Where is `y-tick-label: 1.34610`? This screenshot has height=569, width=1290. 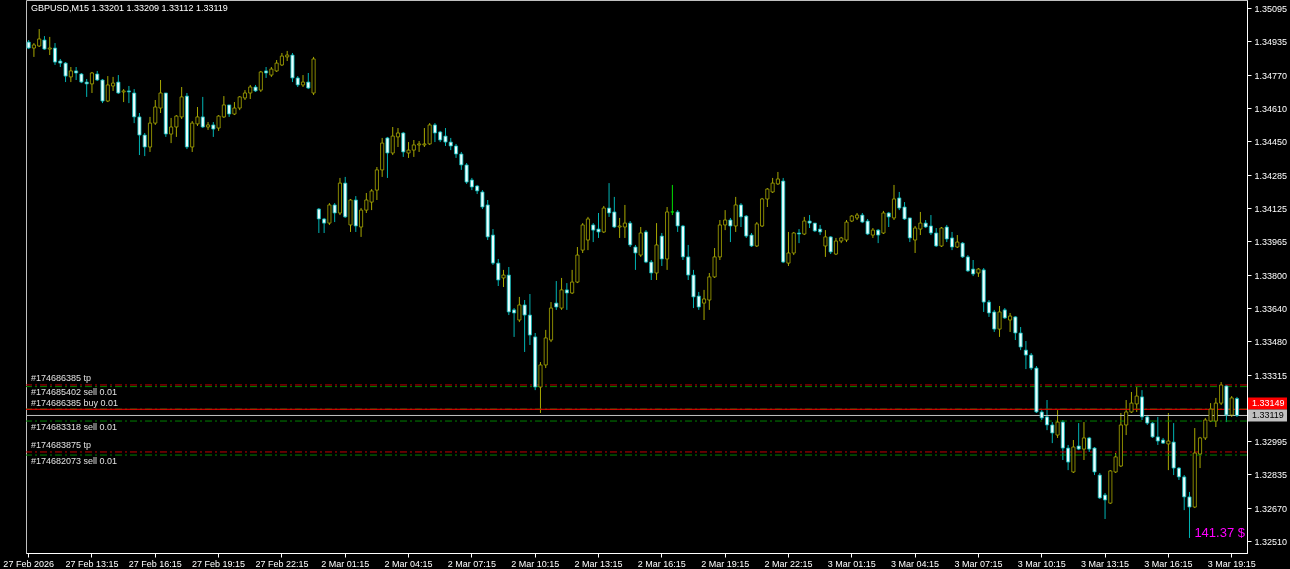
y-tick-label: 1.34610 is located at coordinates (1271, 108).